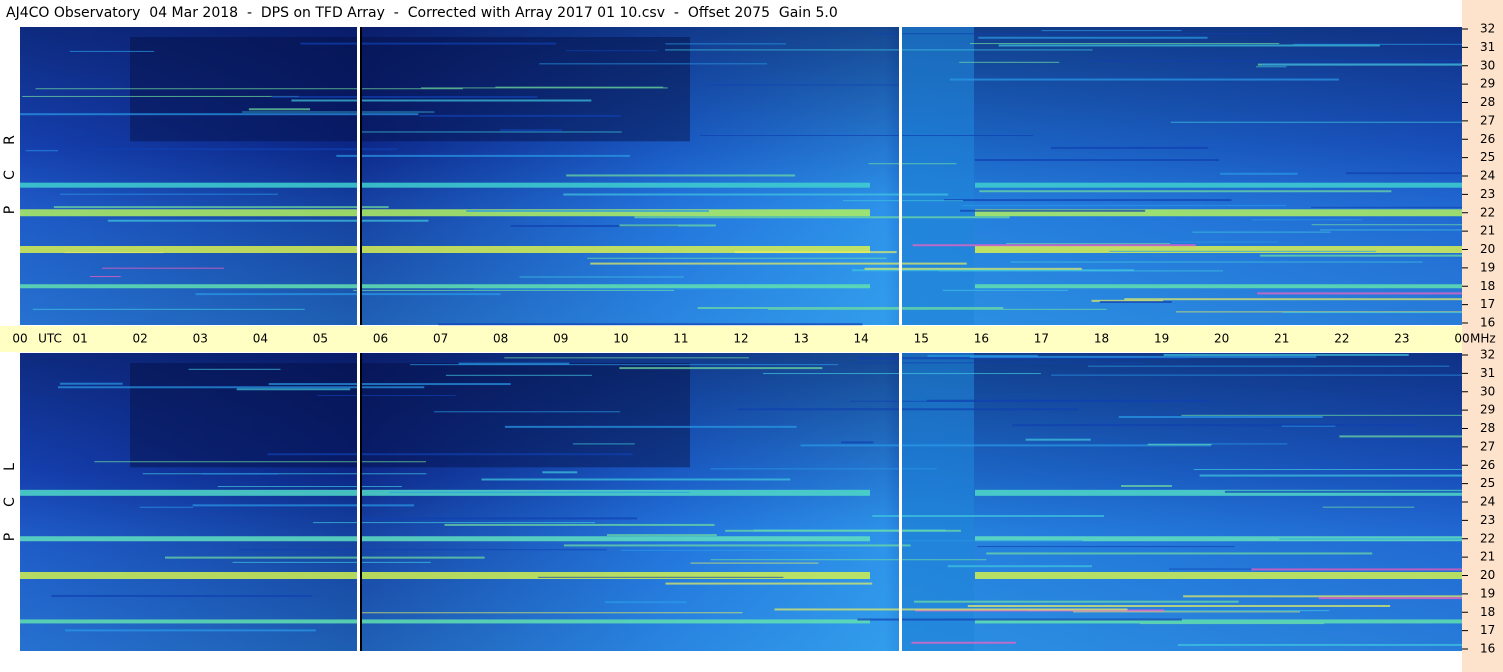  Describe the element at coordinates (1221, 339) in the screenshot. I see `time-label: 20` at that location.